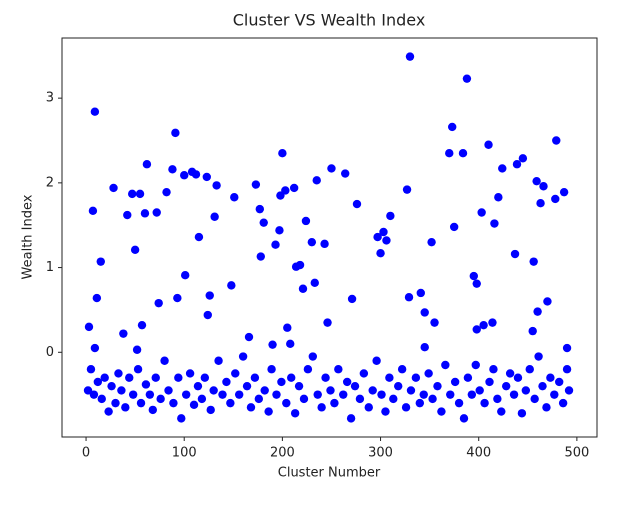 The width and height of the screenshot is (620, 508). What do you see at coordinates (329, 20) in the screenshot?
I see `chart-title: Cluster VS Wealth Index` at bounding box center [329, 20].